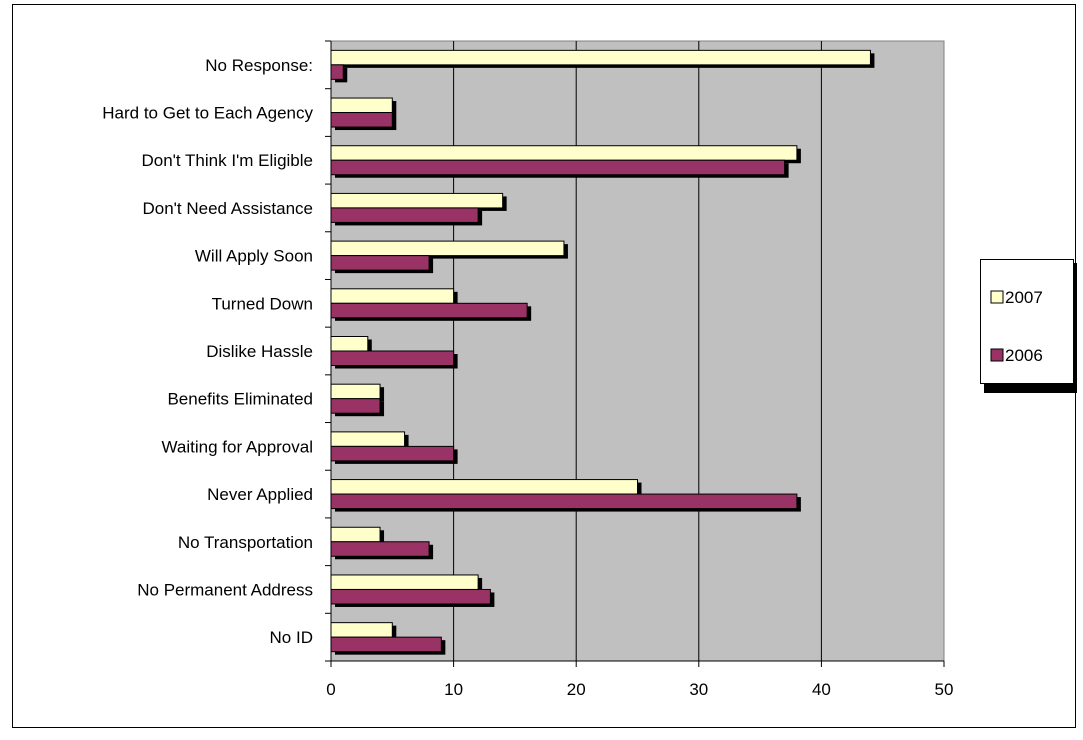  I want to click on legend-box, so click(1027, 321).